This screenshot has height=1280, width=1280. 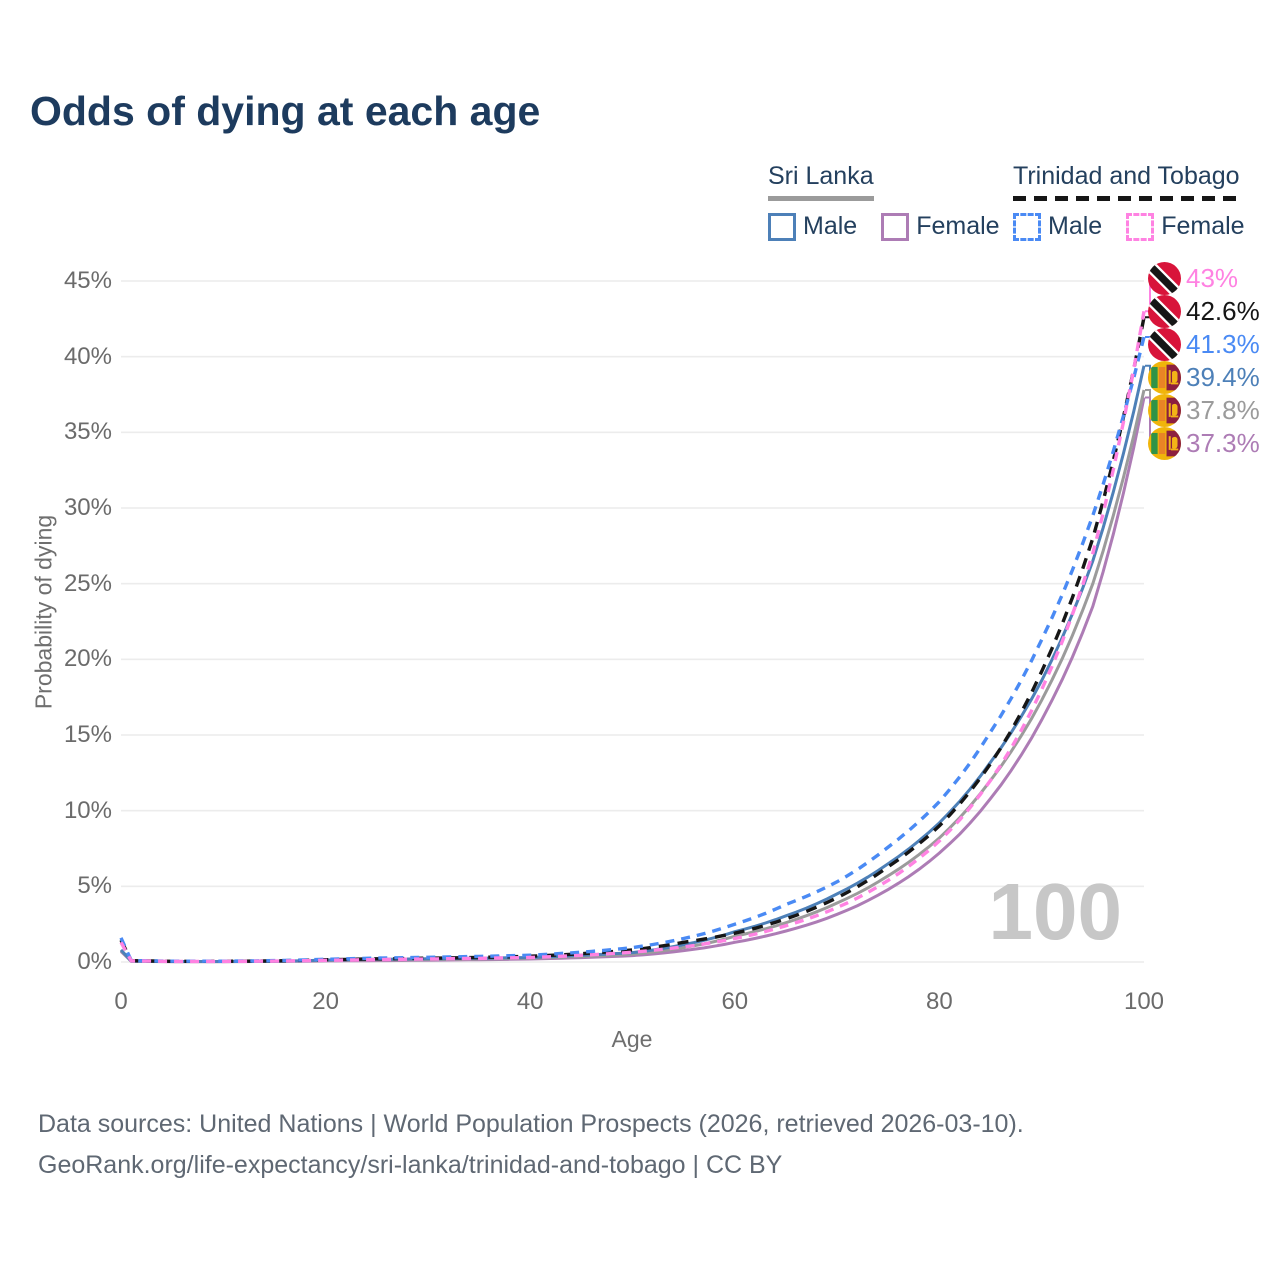 I want to click on x-tick-label: 100, so click(x=1144, y=1001).